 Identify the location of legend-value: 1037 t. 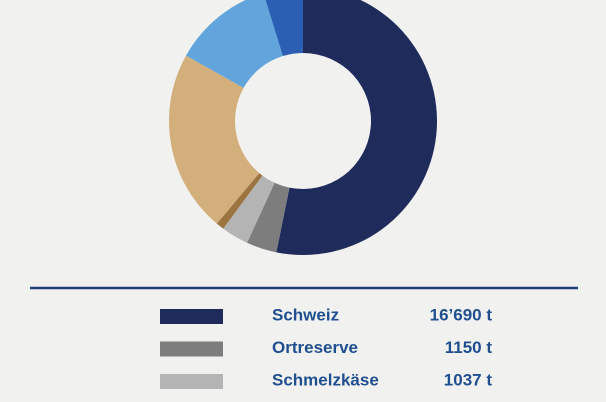
(468, 379).